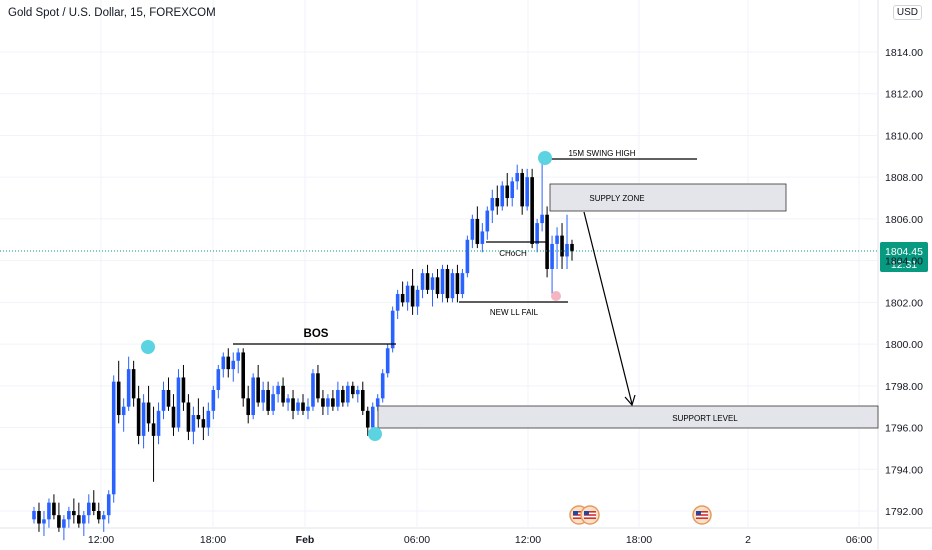  What do you see at coordinates (609, 309) in the screenshot?
I see `projection-arrow` at bounding box center [609, 309].